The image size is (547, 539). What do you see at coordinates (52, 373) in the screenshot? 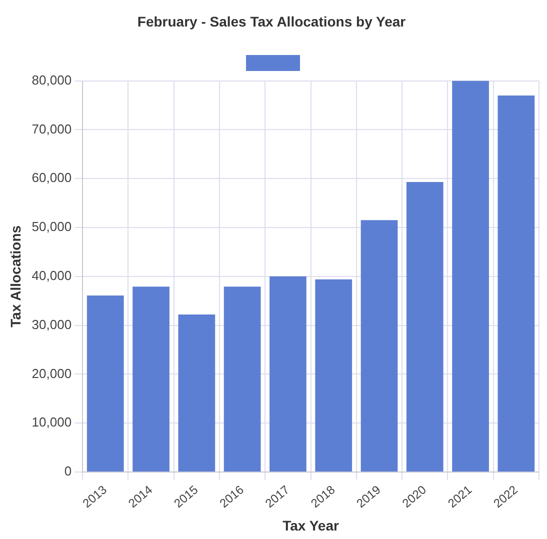
I see `y-tick-label: 20,000` at bounding box center [52, 373].